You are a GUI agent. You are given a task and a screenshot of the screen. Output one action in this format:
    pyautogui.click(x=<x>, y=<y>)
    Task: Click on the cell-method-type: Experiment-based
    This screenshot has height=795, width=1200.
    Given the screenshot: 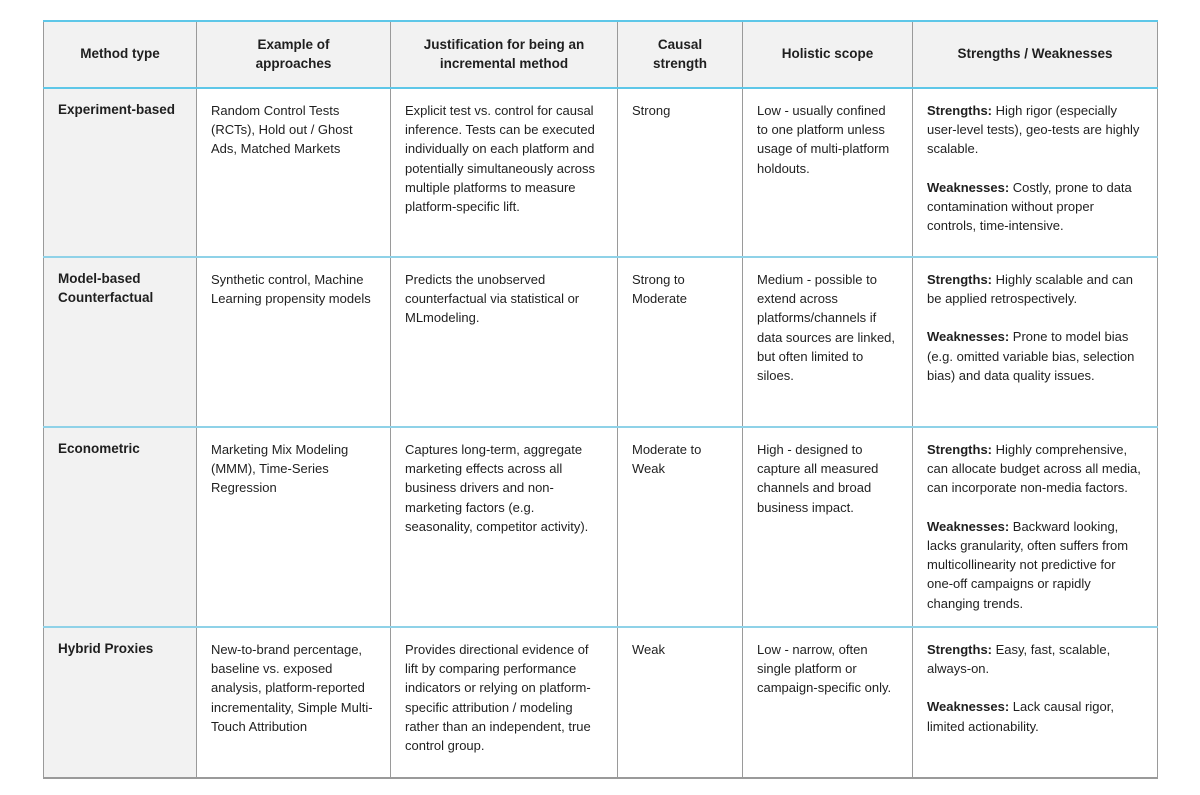 What is the action you would take?
    pyautogui.click(x=120, y=172)
    